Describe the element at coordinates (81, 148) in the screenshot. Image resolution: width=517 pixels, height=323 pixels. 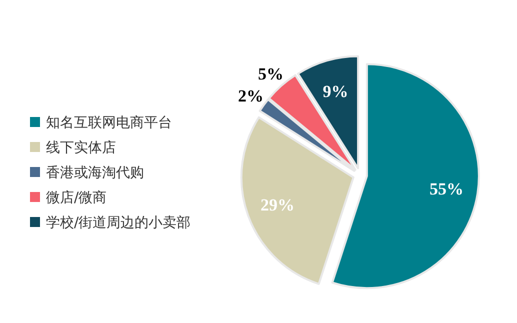
I see `legend-label: 线下实体店` at that location.